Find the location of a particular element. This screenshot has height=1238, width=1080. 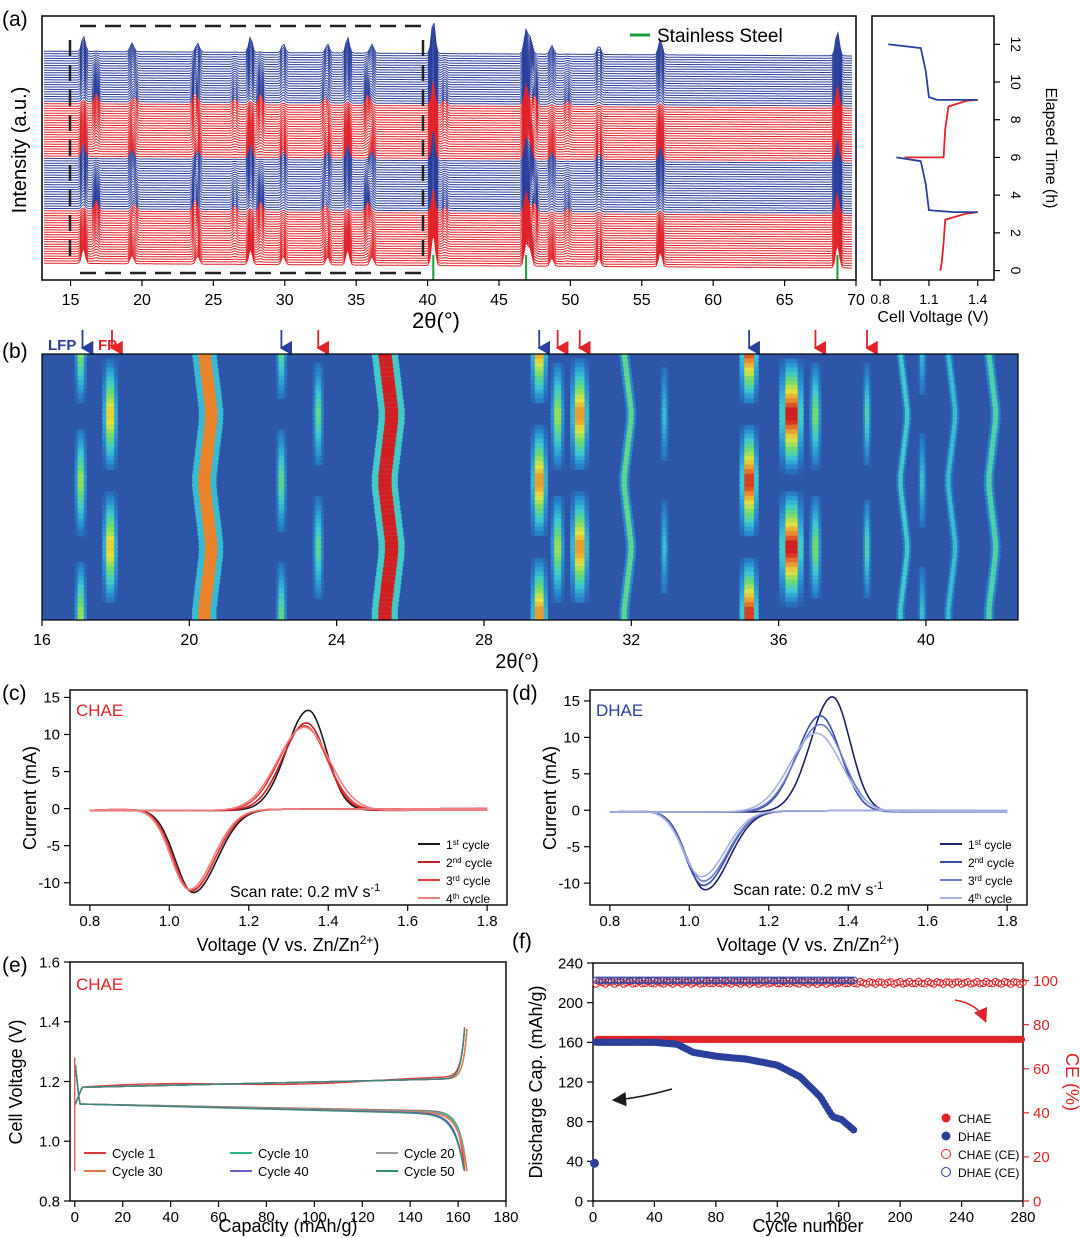

e-cycle-30-charge is located at coordinates (271, 1066).